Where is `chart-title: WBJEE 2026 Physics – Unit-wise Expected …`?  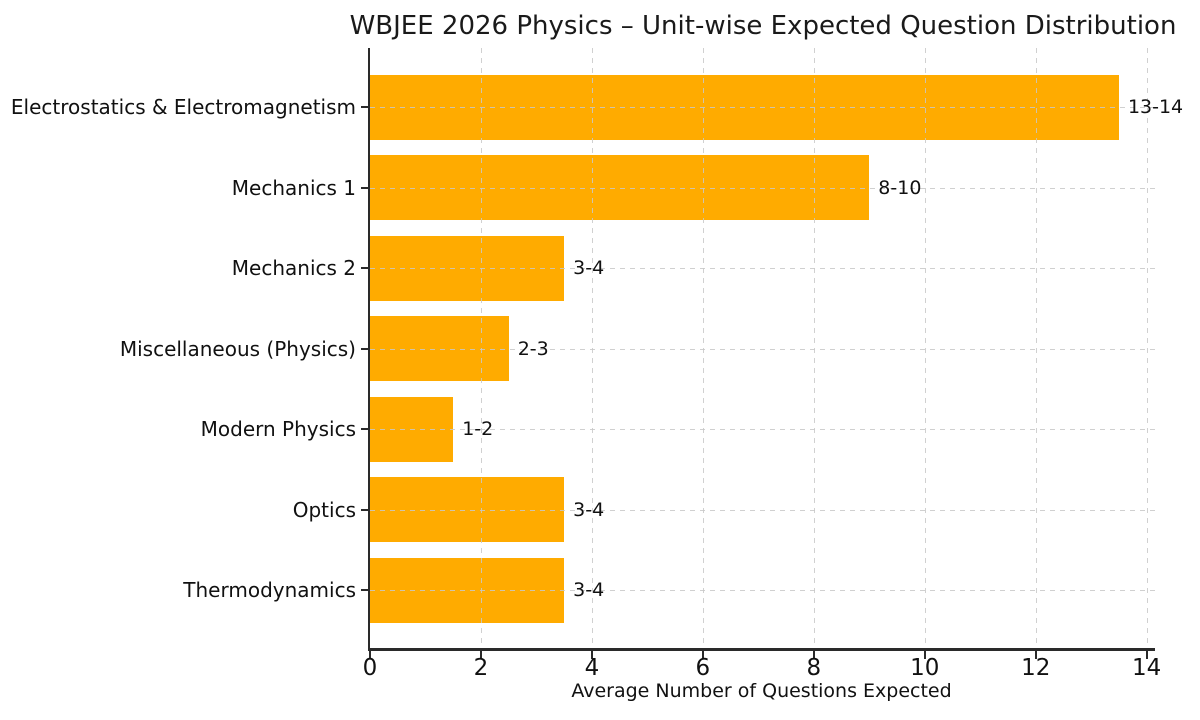
chart-title: WBJEE 2026 Physics – Unit-wise Expected … is located at coordinates (763, 26).